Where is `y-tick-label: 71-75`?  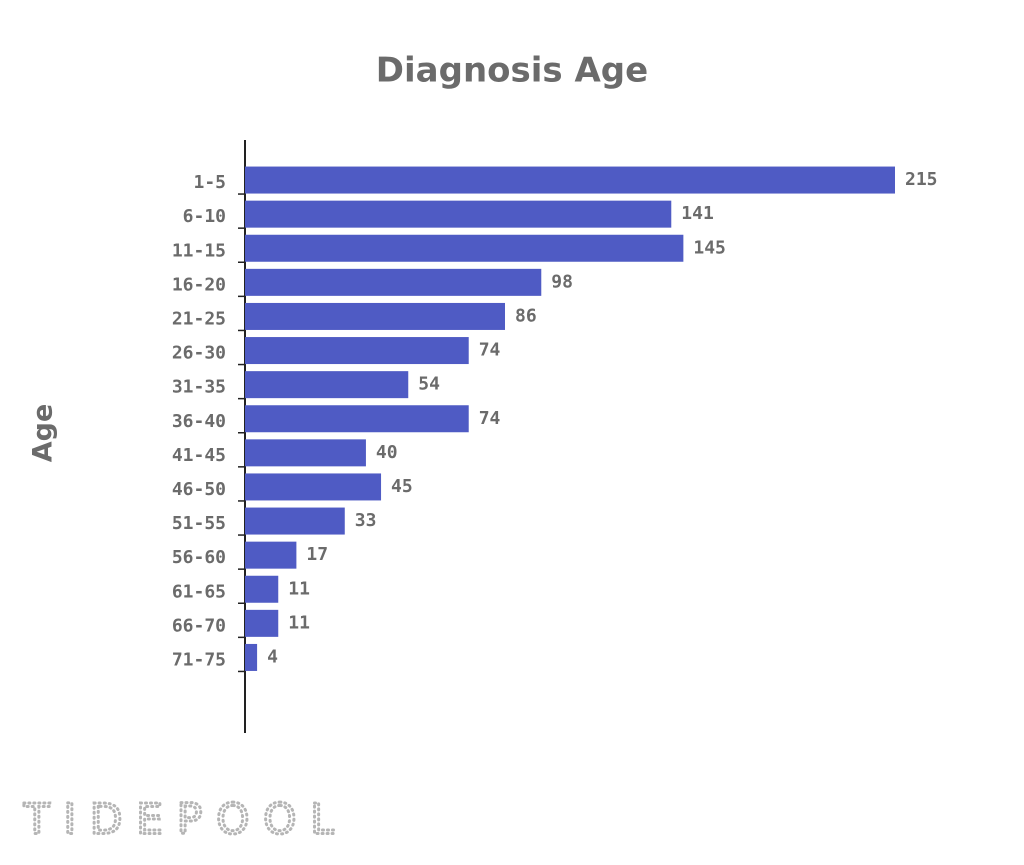 y-tick-label: 71-75 is located at coordinates (199, 659).